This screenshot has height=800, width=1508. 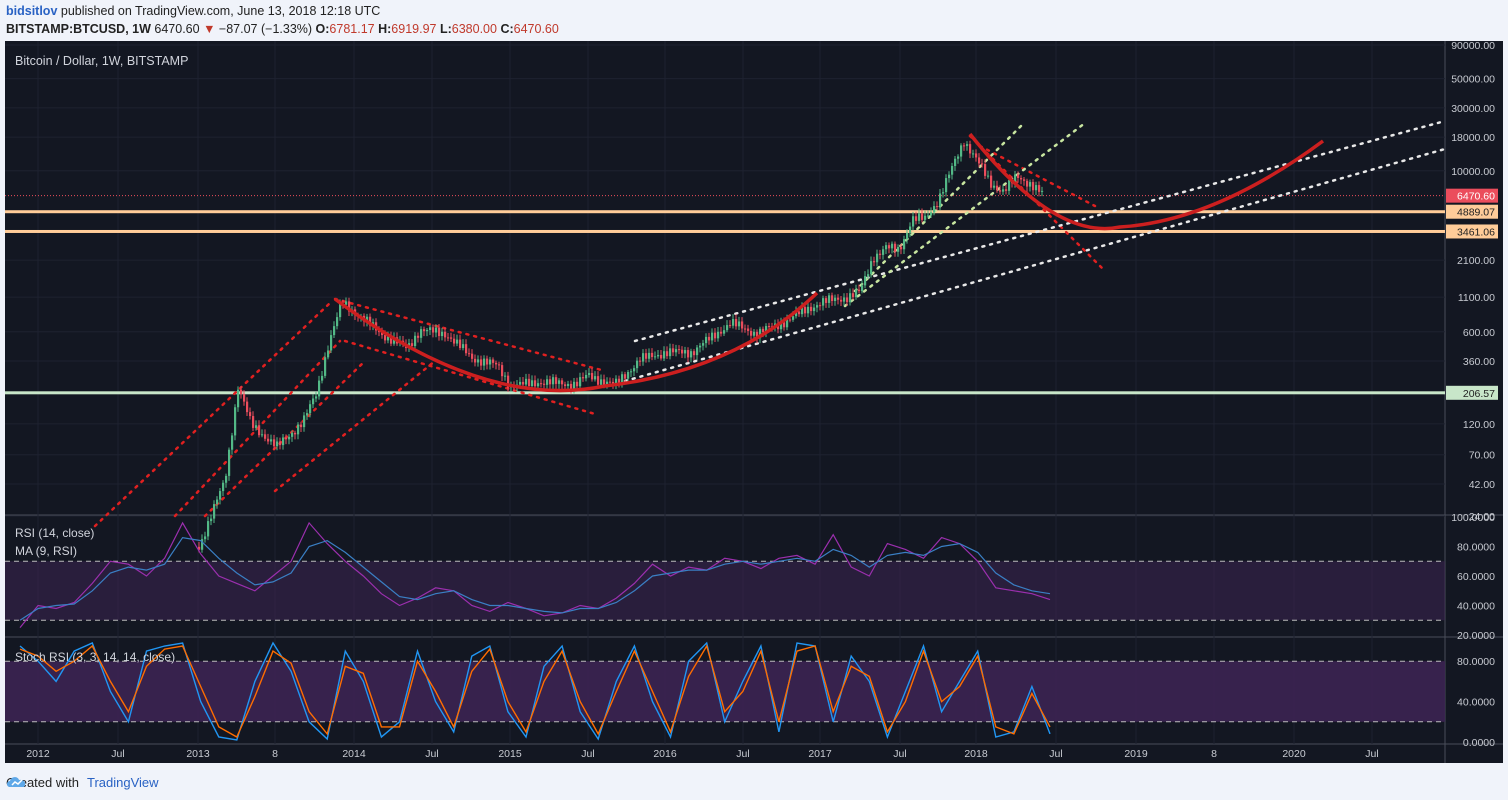 I want to click on price-axis-bg, so click(x=1474, y=402).